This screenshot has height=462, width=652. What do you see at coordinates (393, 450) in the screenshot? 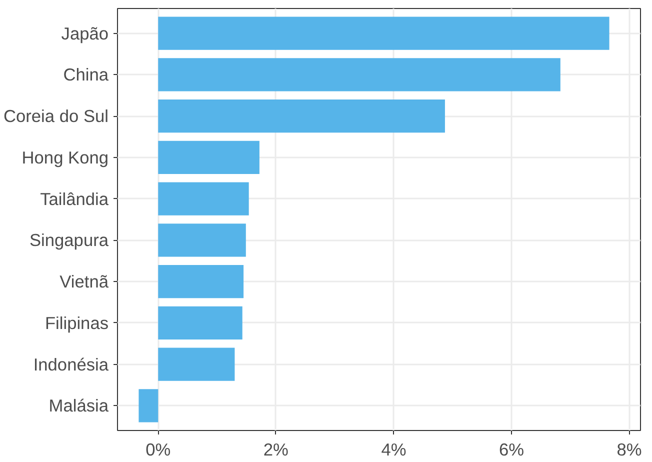
I see `x-tick-label: 4%` at bounding box center [393, 450].